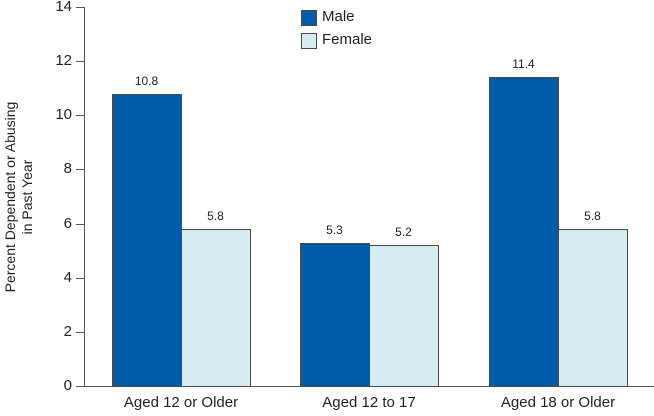 The image size is (654, 416). I want to click on y-tick-label: 2, so click(67, 331).